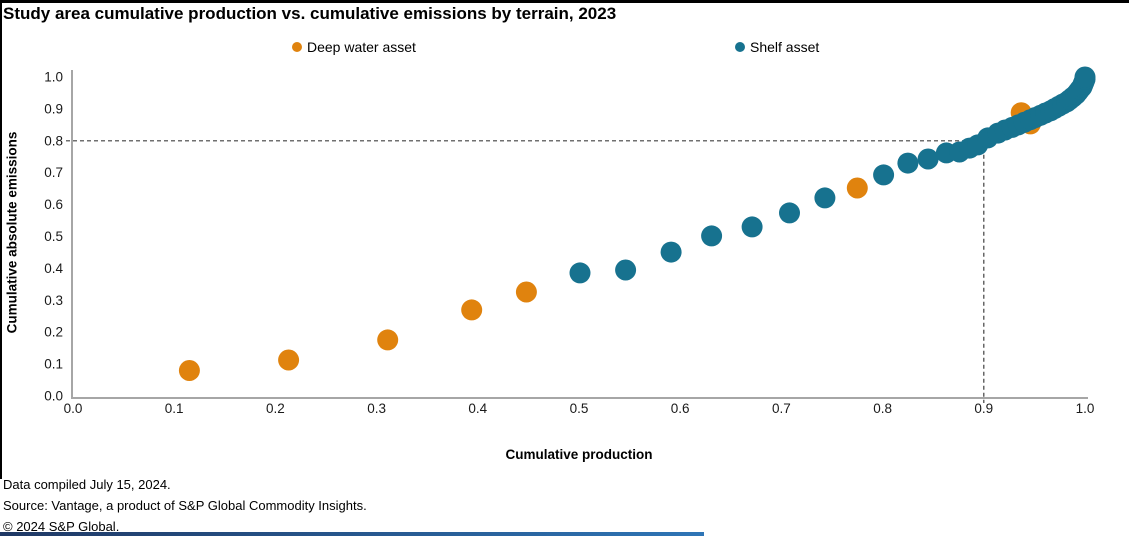  What do you see at coordinates (53, 77) in the screenshot?
I see `y-tick-label: 1.0` at bounding box center [53, 77].